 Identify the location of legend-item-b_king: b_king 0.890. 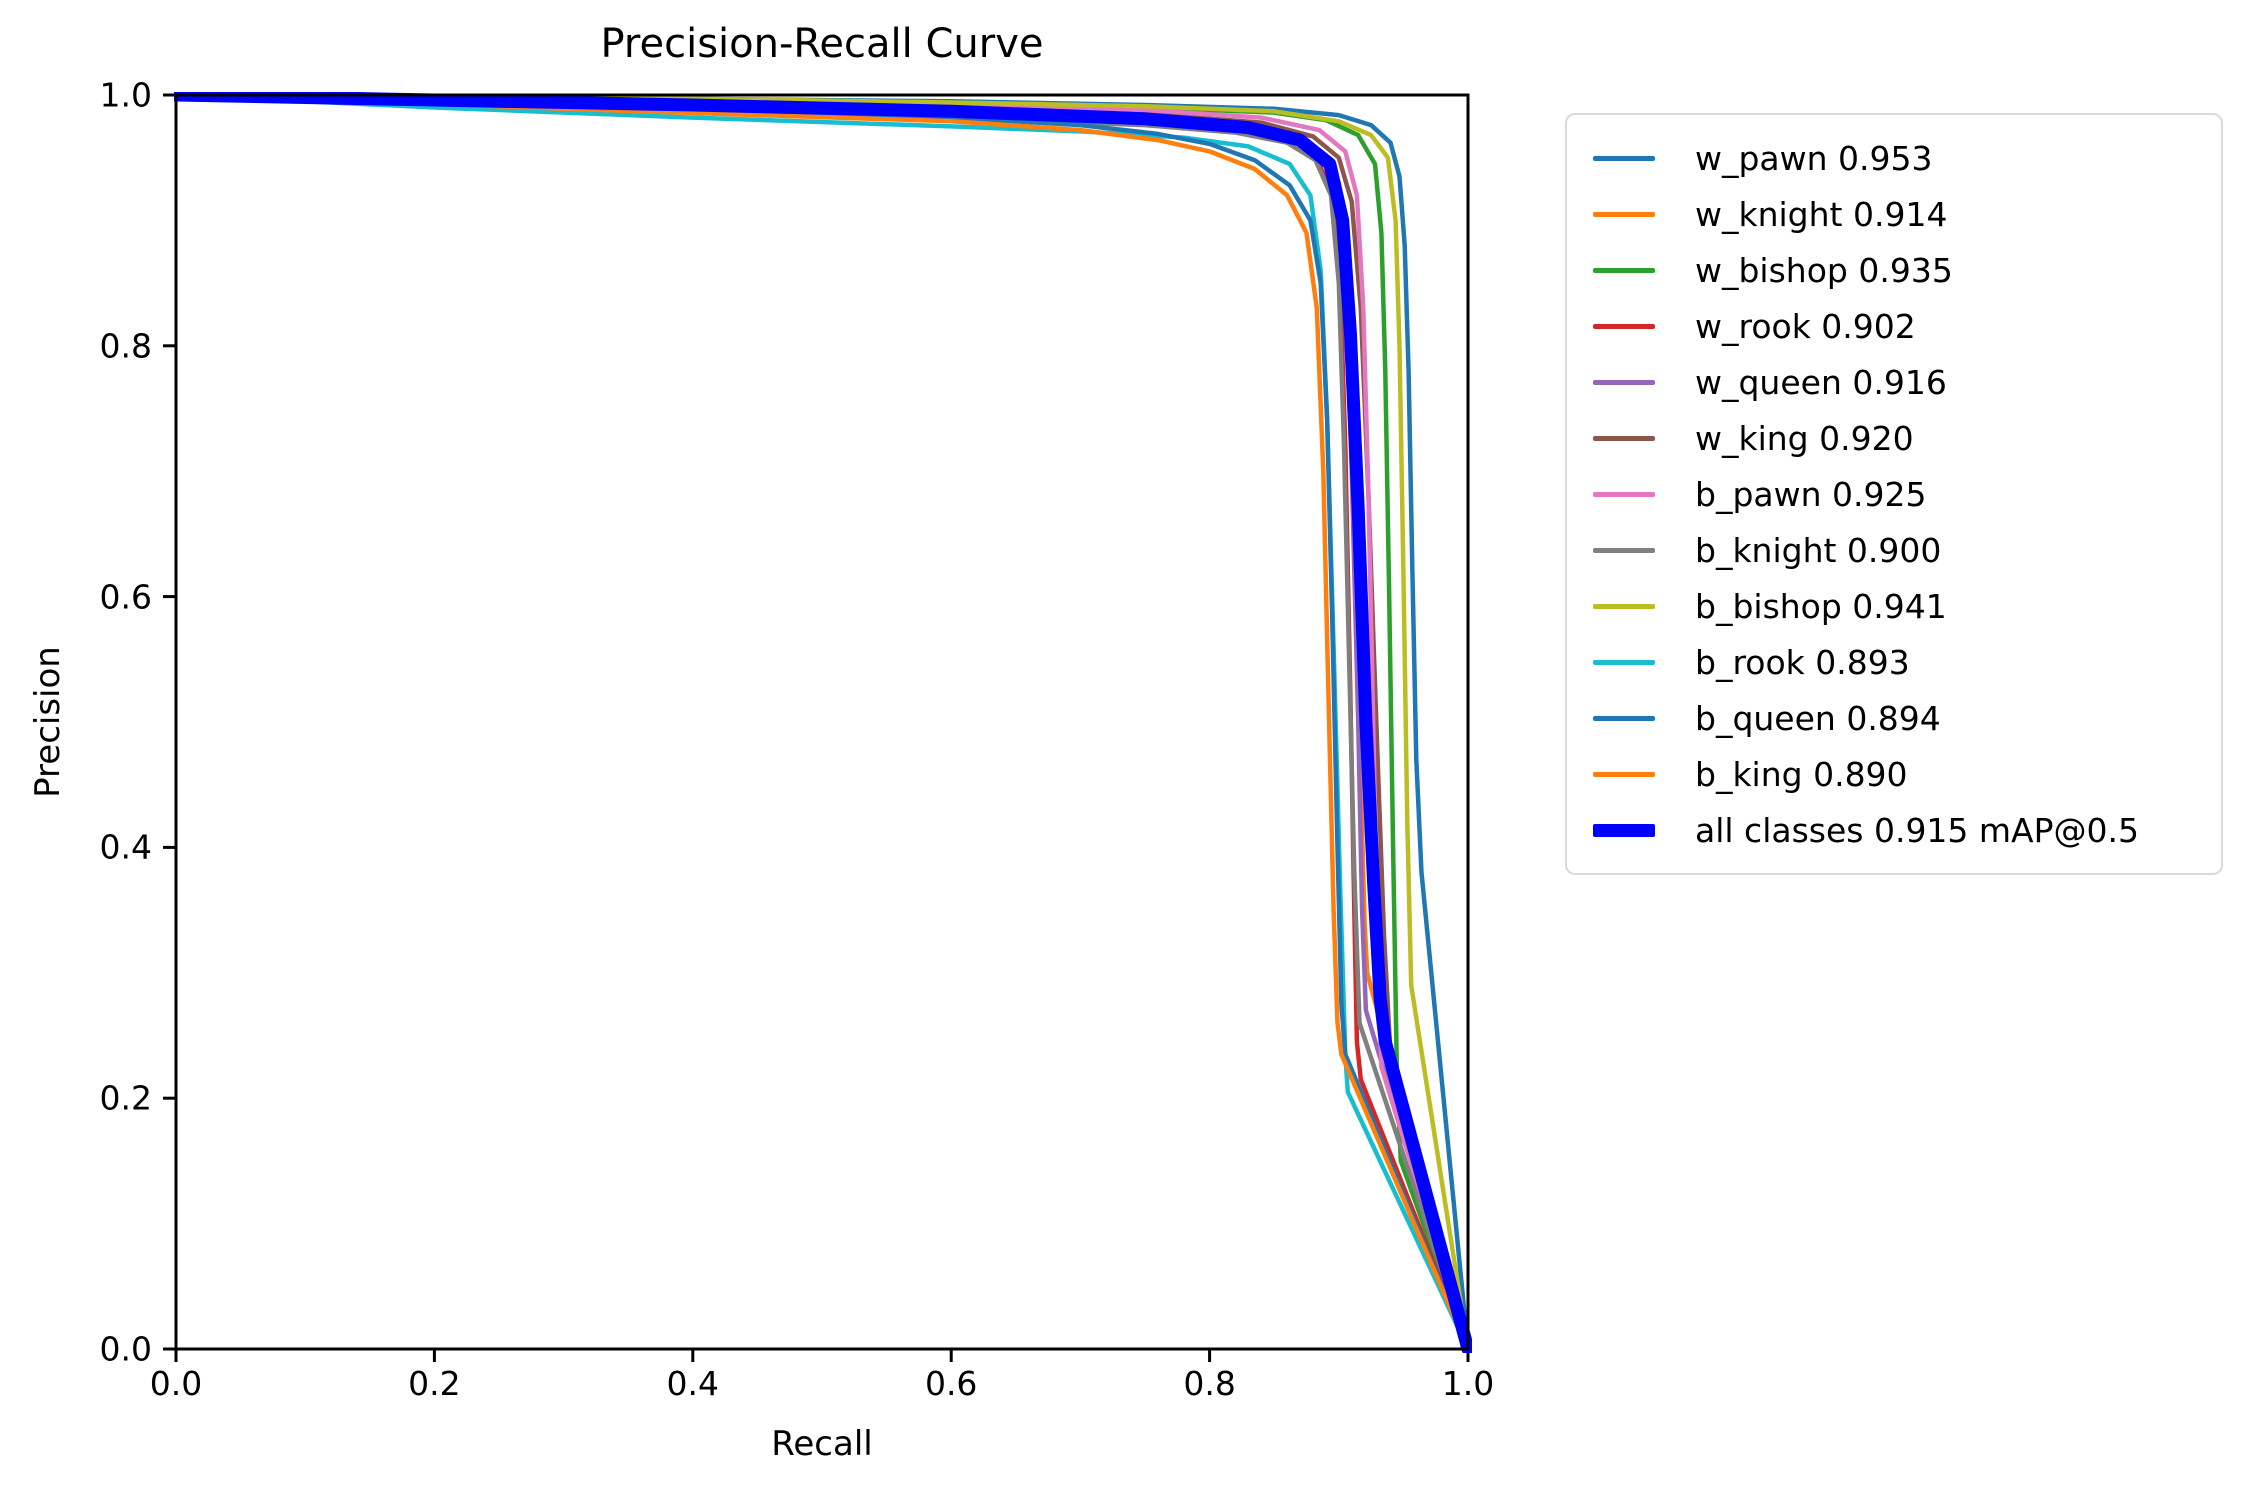
(1894, 774).